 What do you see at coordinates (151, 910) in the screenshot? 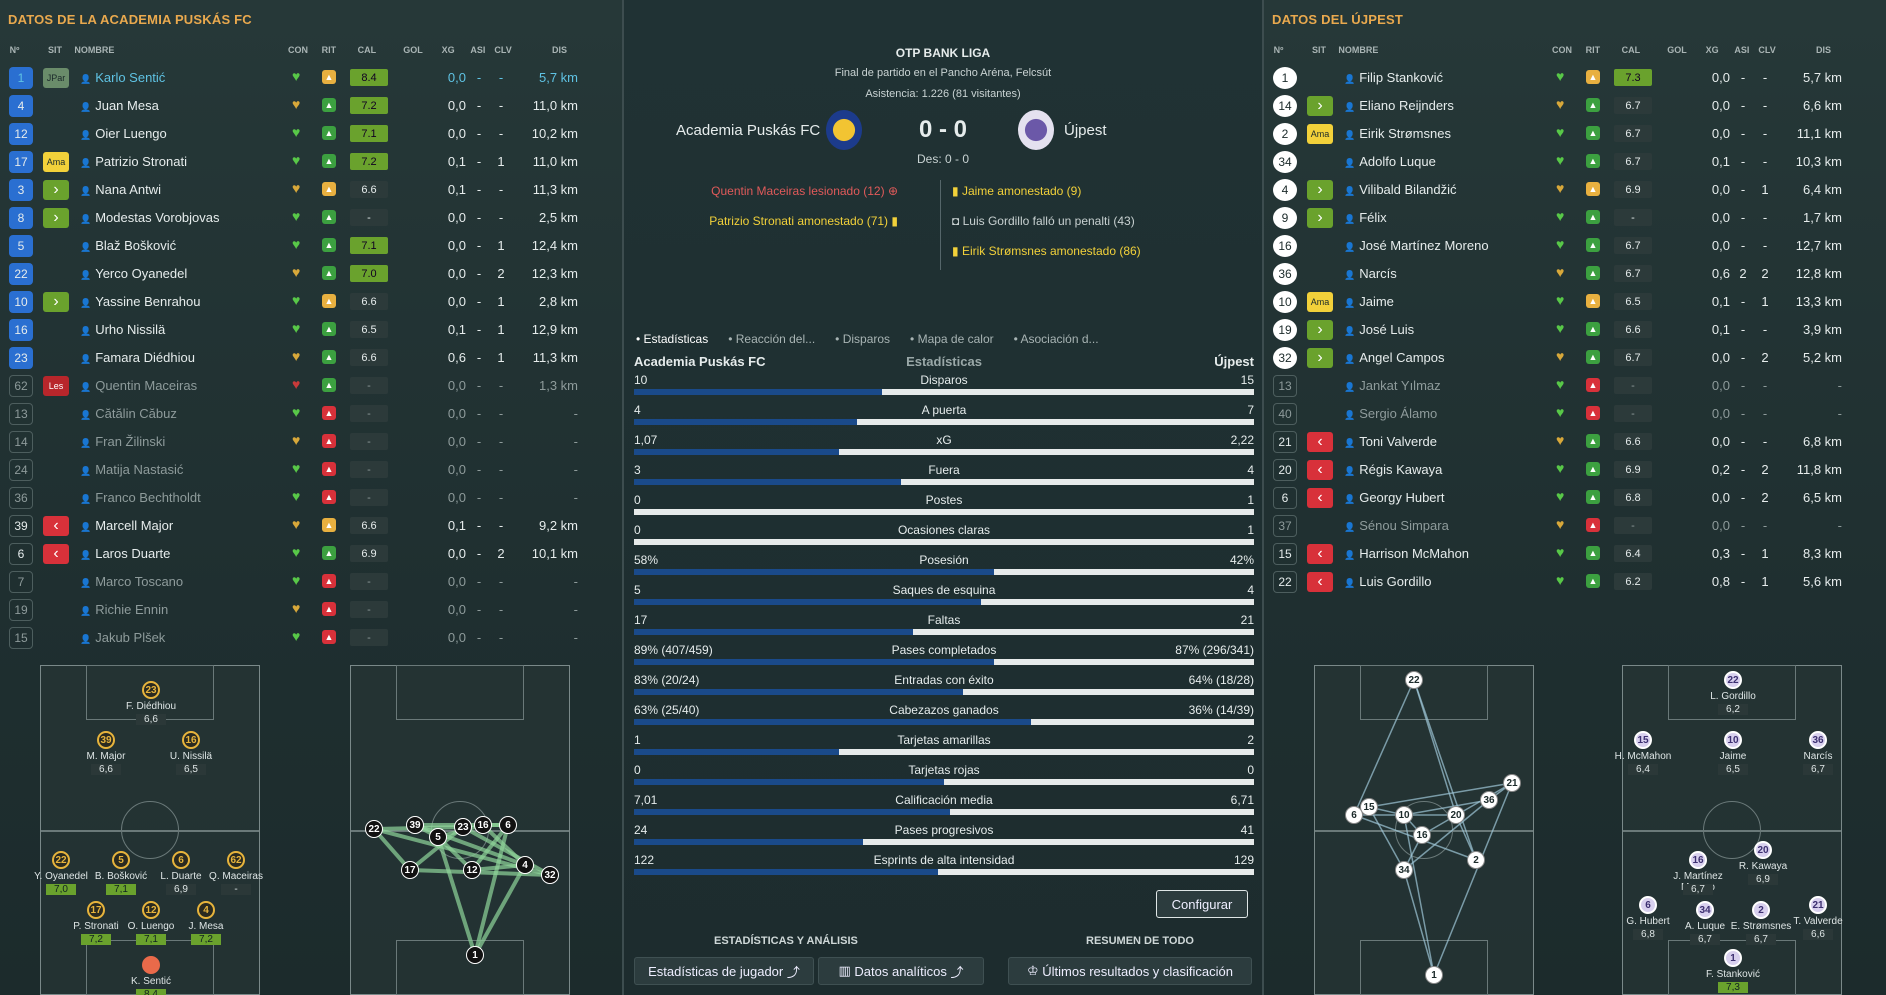
I see `formation-player-marker: 12` at bounding box center [151, 910].